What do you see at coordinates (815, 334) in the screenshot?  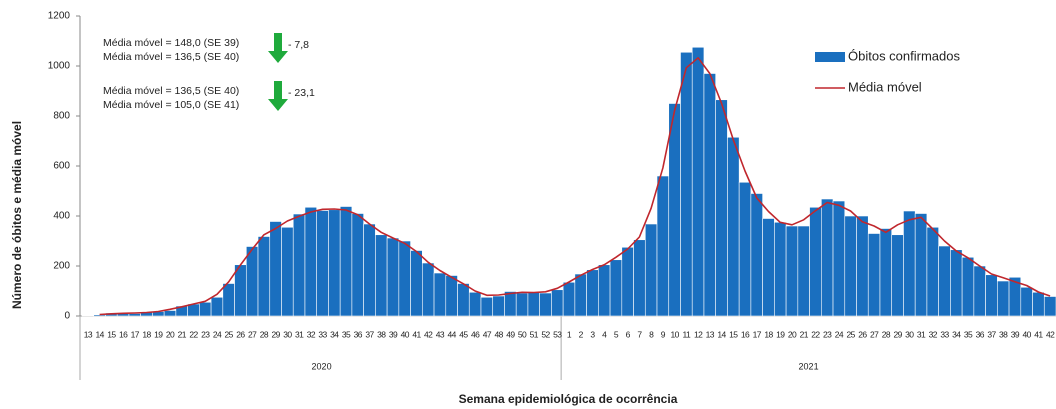 I see `x-tick-label: 22` at bounding box center [815, 334].